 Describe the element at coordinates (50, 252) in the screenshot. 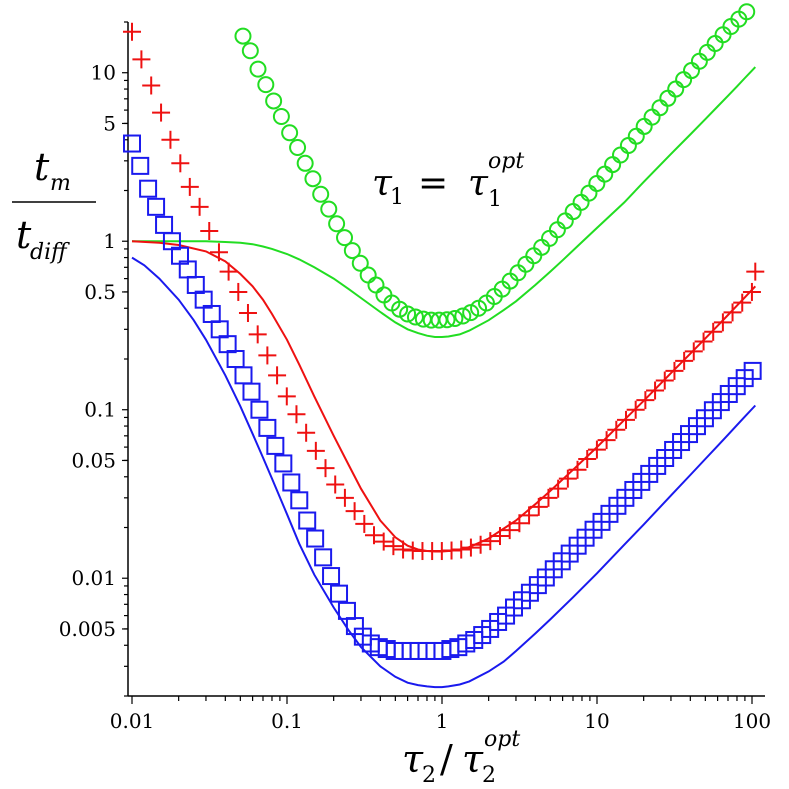

I see `ylabel-denominator-sub: diff` at that location.